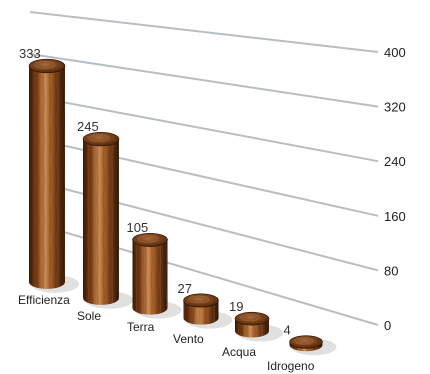  What do you see at coordinates (391, 270) in the screenshot?
I see `y-tick-label: 80` at bounding box center [391, 270].